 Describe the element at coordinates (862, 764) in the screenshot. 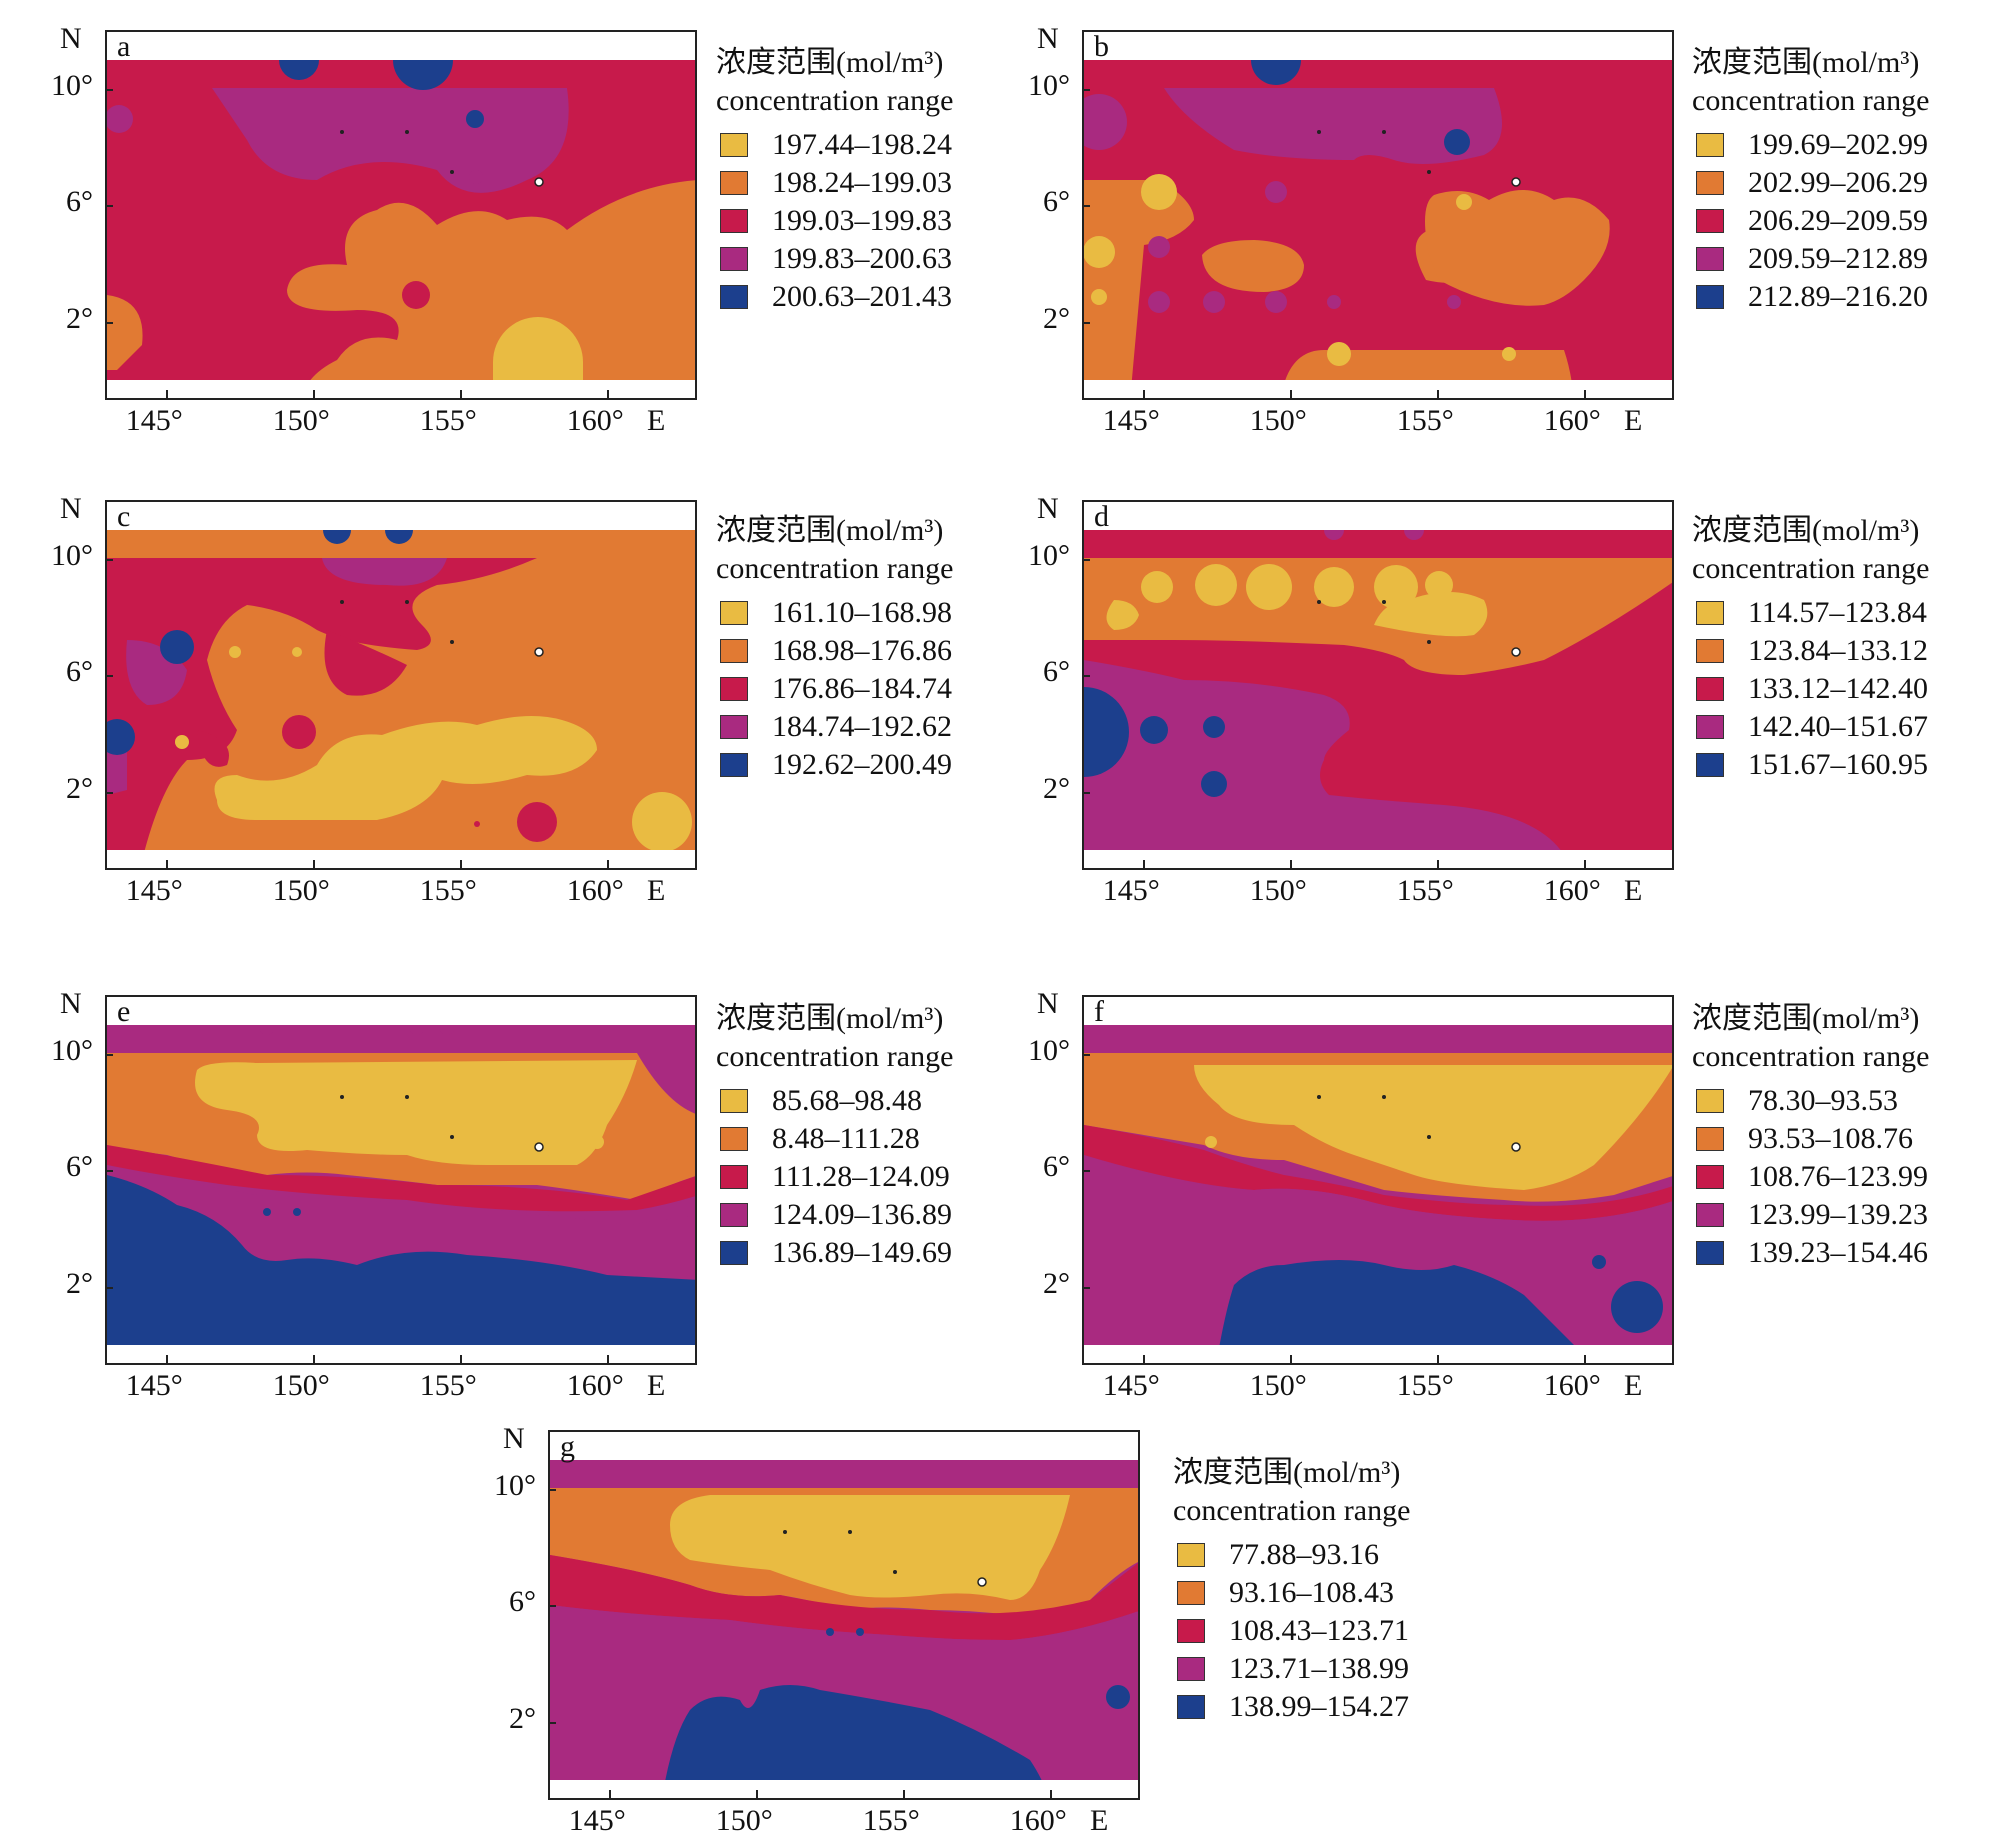

I see `legend-range-label: 192.62–200.49` at that location.